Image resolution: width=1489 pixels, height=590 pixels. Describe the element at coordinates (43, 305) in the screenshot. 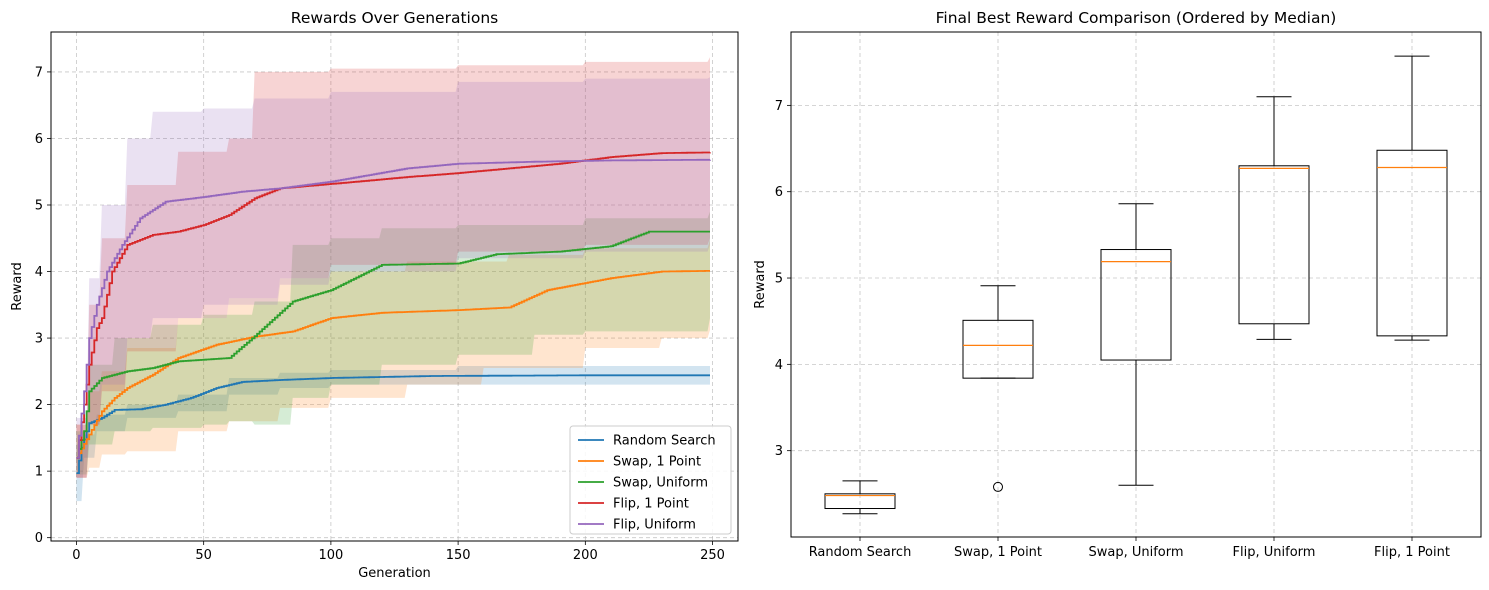

I see `y-axis-ticks: 0 1 2 3 4 5 6 7` at that location.